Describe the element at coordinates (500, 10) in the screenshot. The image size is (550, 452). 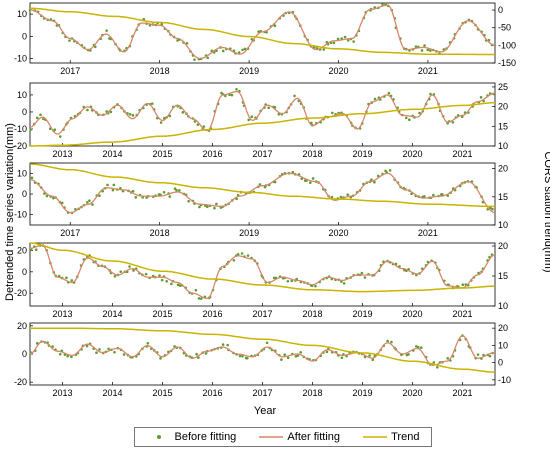
I see `panel-1-yr-tick-label-0: 0` at that location.